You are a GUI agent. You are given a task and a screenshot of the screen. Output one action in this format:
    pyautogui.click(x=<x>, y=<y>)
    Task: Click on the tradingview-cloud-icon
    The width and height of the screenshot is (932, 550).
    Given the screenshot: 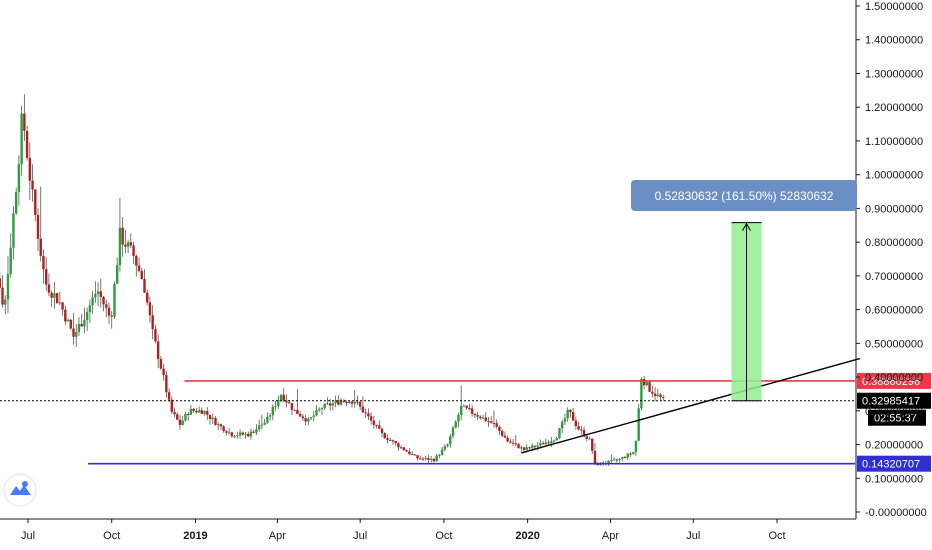 What is the action you would take?
    pyautogui.click(x=20, y=490)
    